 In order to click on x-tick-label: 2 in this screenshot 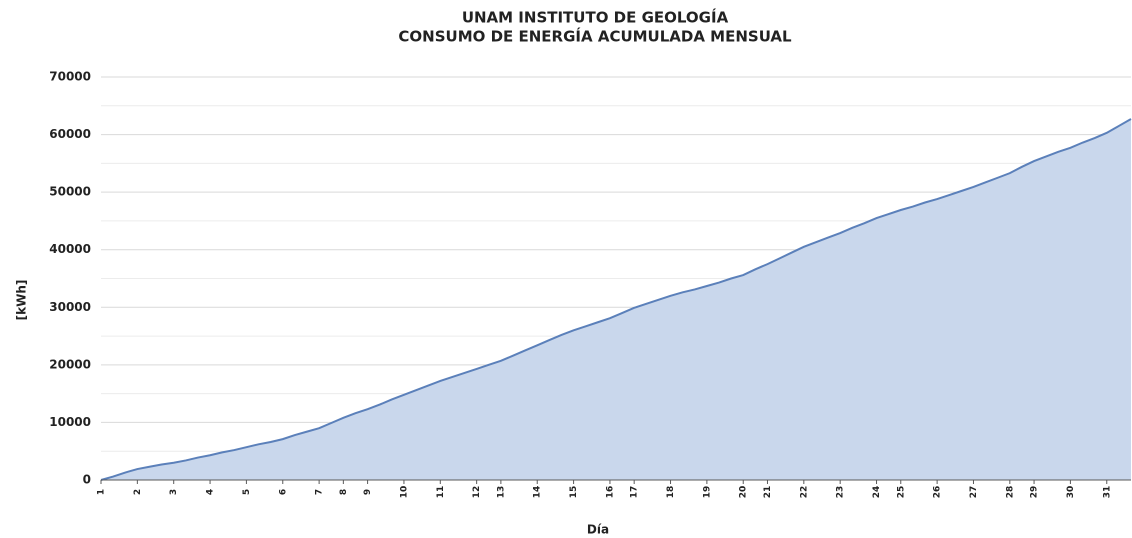, I will do `click(138, 492)`.